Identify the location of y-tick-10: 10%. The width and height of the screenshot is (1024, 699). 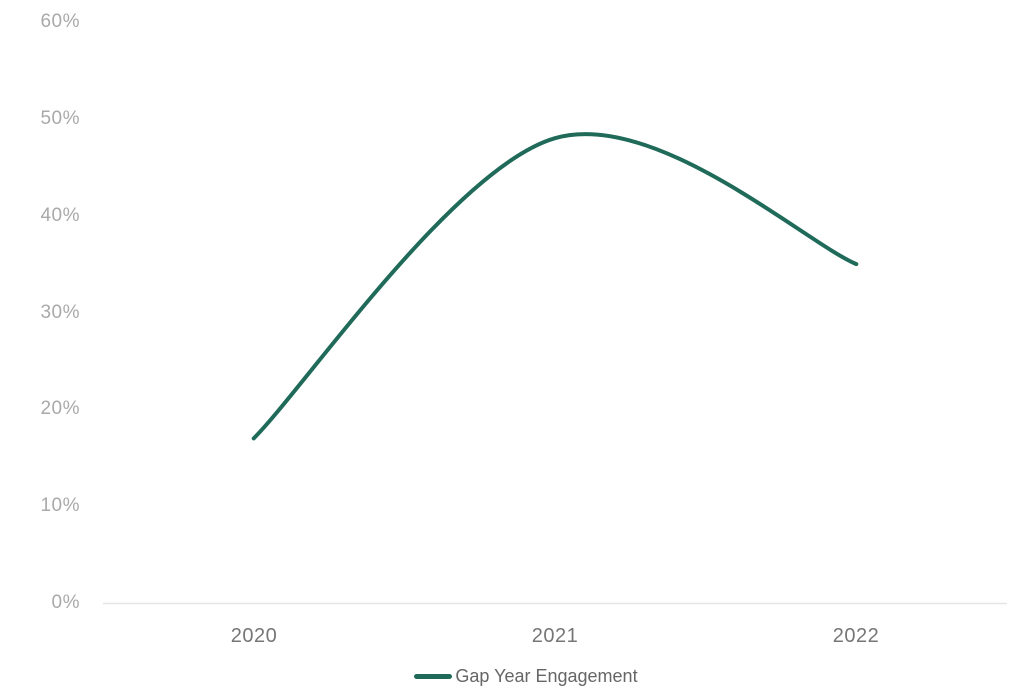
(60, 505).